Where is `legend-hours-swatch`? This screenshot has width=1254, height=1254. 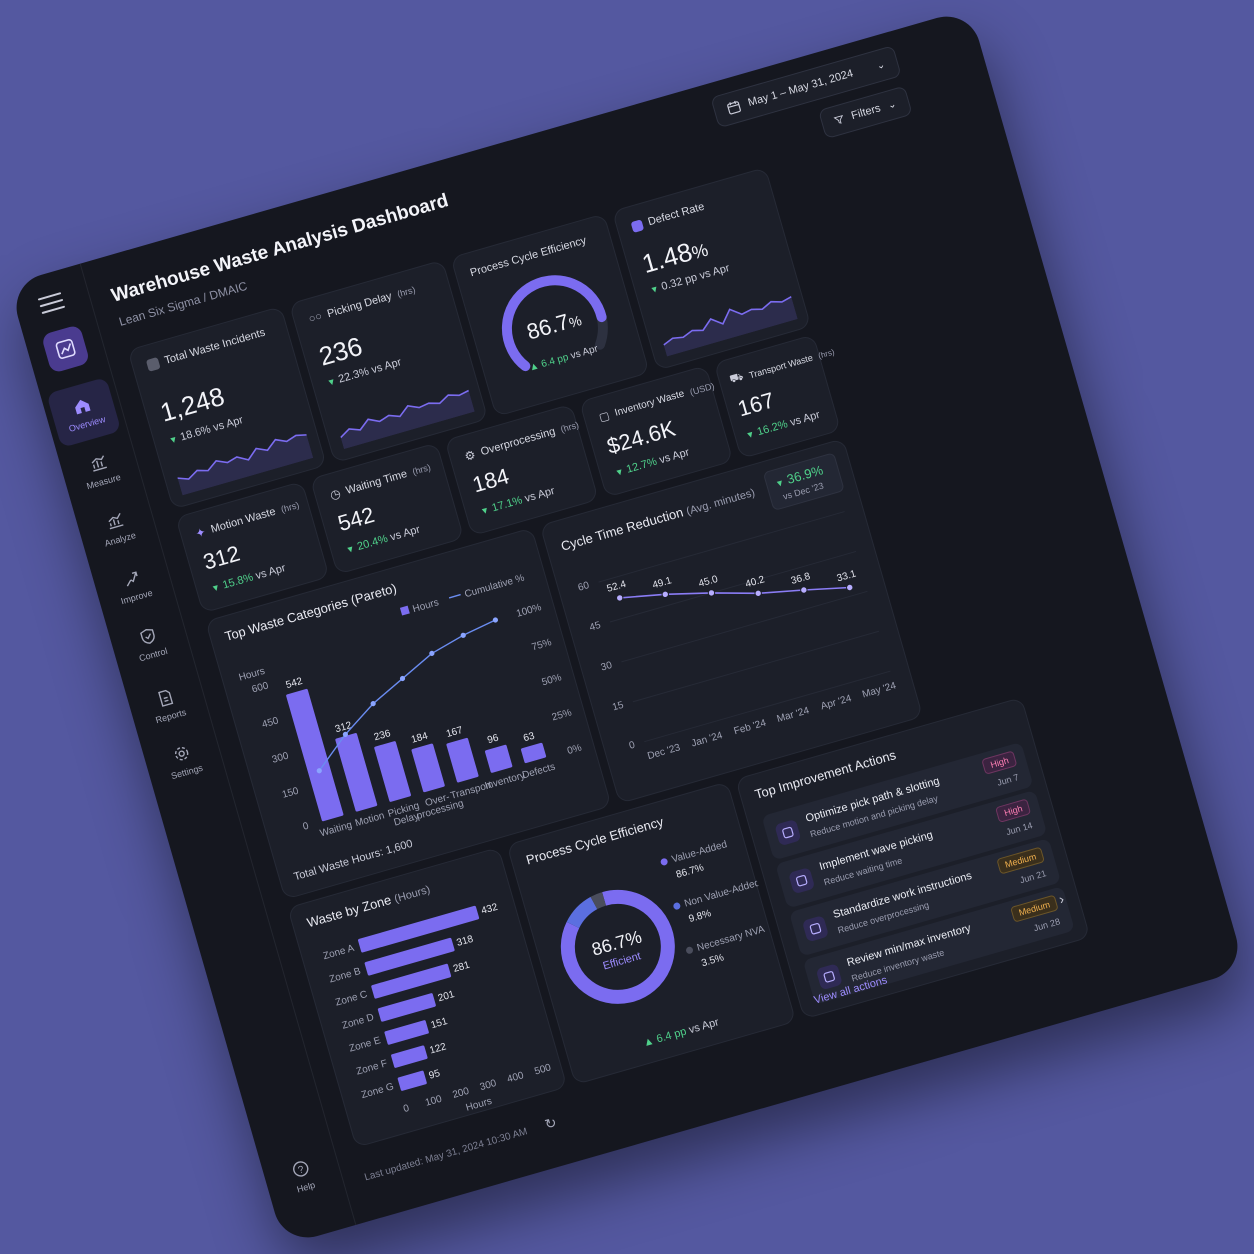 legend-hours-swatch is located at coordinates (404, 610).